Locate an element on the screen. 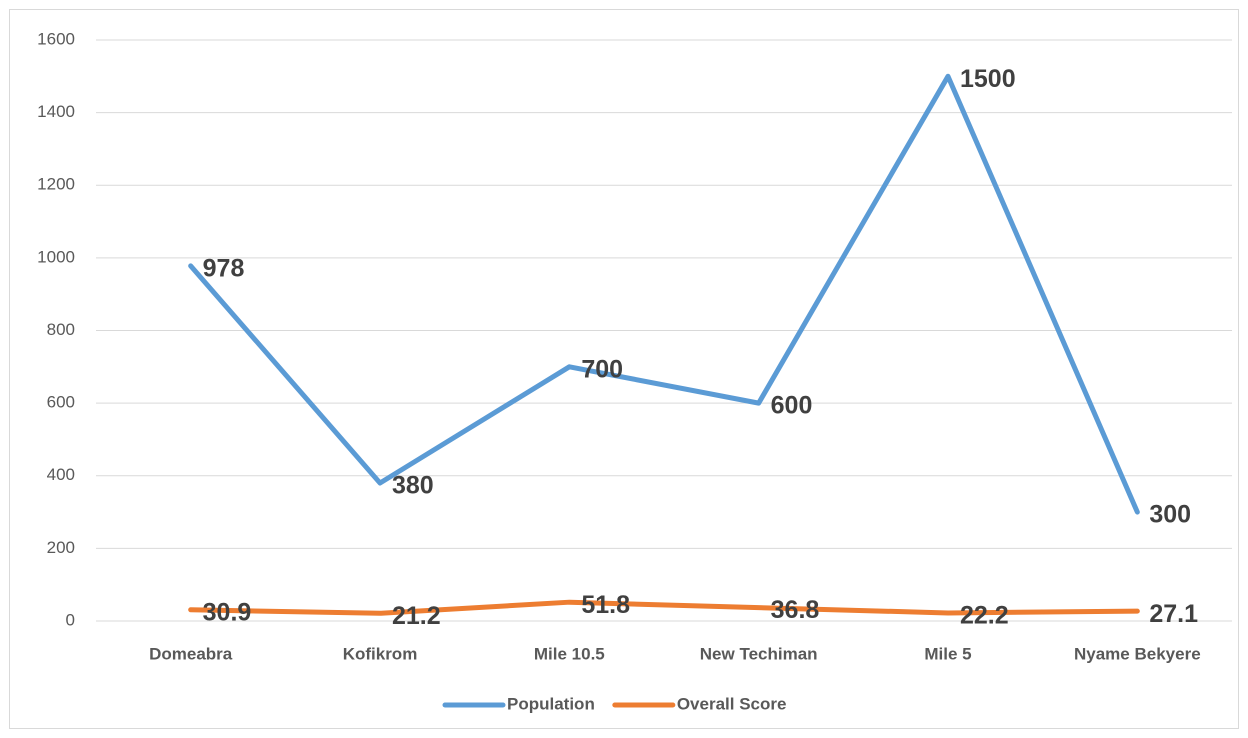 Image resolution: width=1248 pixels, height=738 pixels. y-tick-label: 600 is located at coordinates (61, 402).